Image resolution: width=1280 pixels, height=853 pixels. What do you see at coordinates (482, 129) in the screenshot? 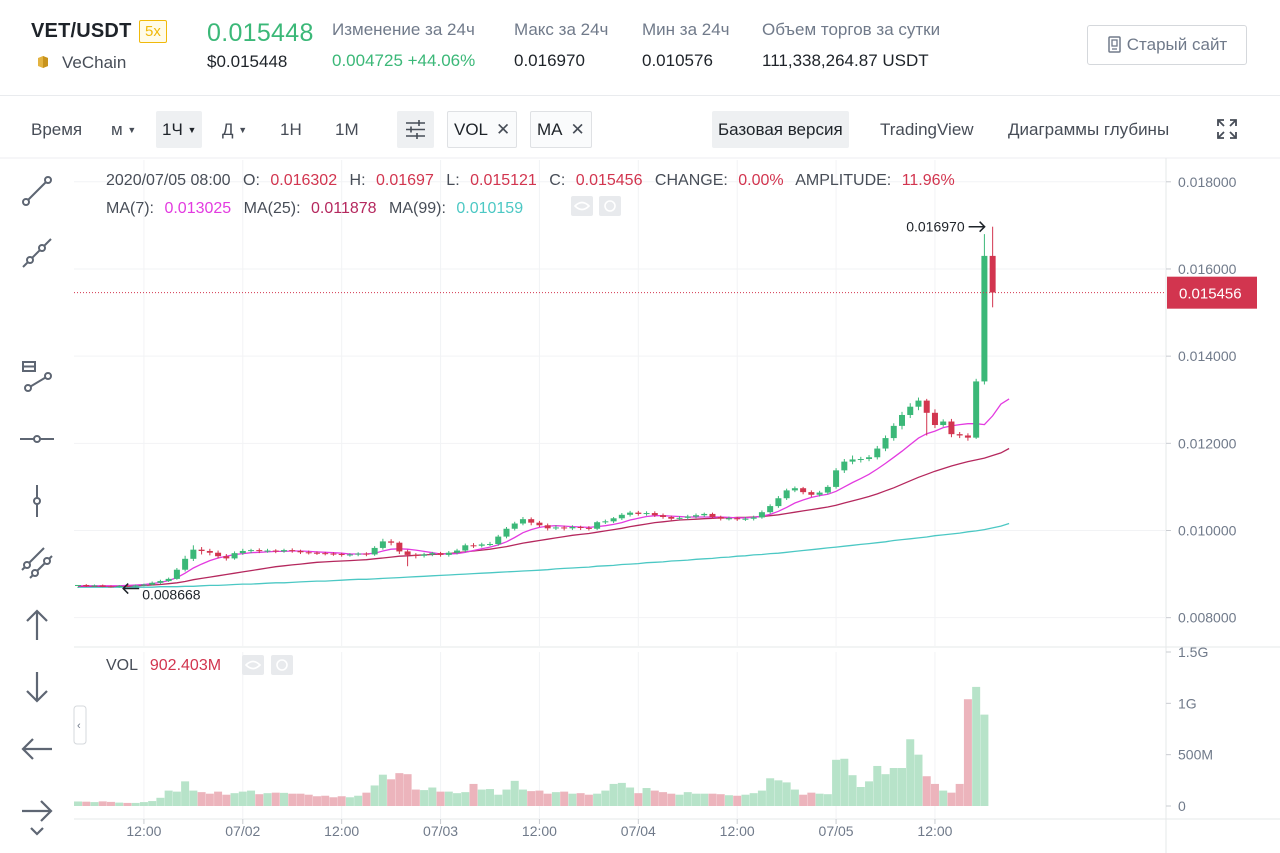
I see `vol-indicator-chip: VOL ✕` at bounding box center [482, 129].